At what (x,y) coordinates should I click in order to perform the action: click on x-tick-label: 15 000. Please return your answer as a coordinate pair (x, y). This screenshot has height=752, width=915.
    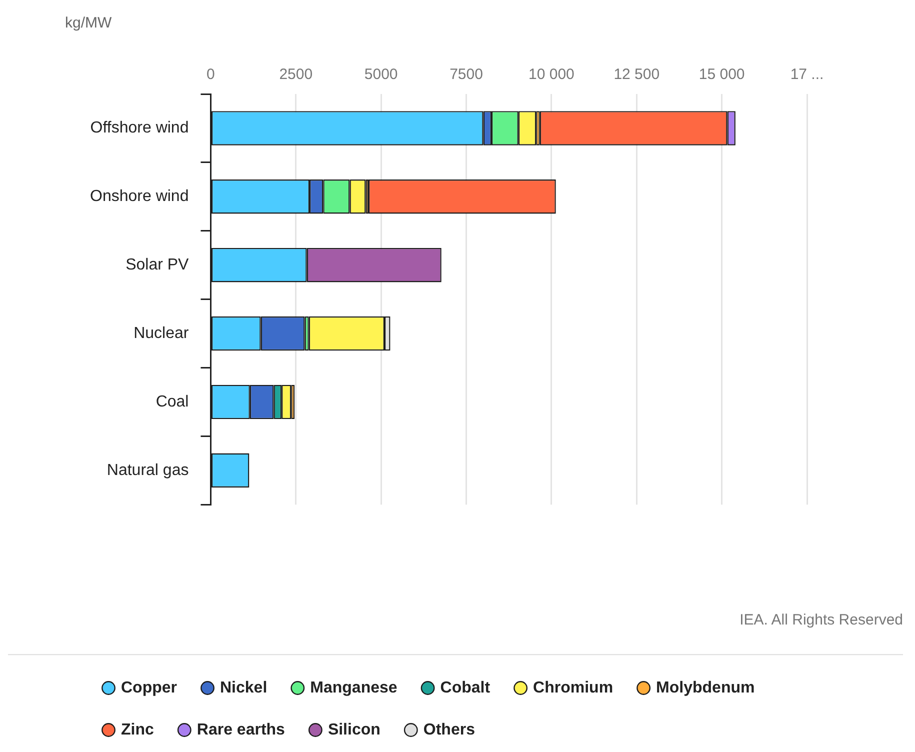
    Looking at the image, I should click on (721, 75).